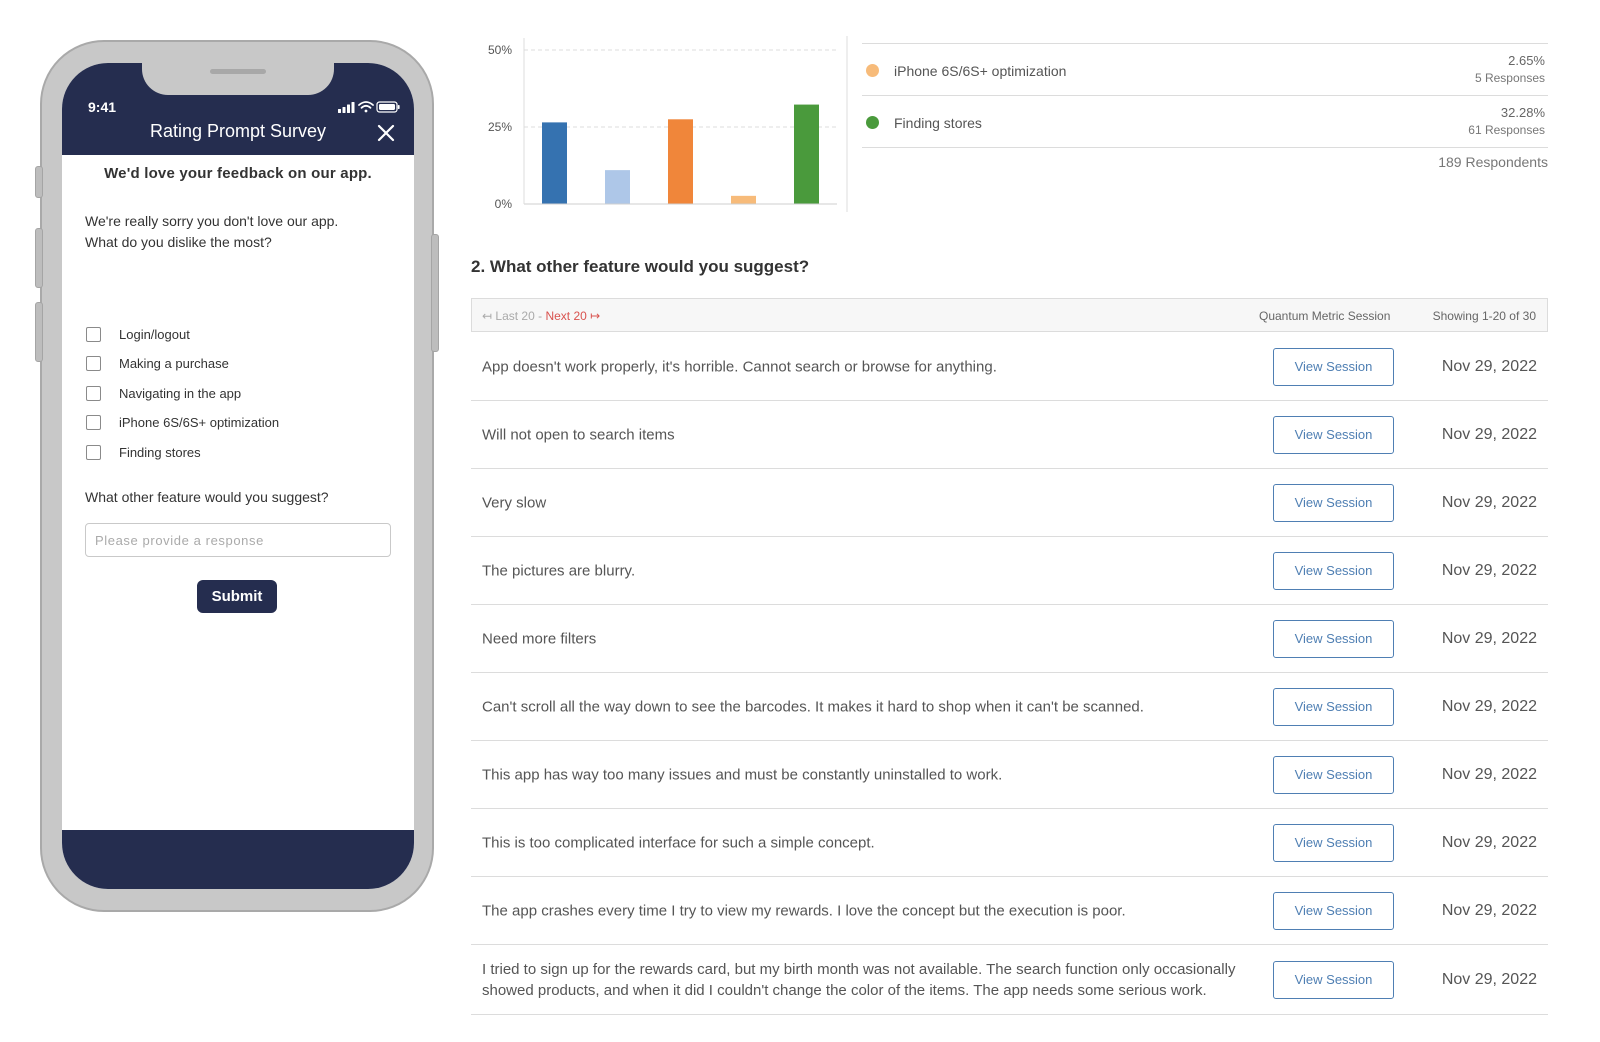 The height and width of the screenshot is (1042, 1600). What do you see at coordinates (1526, 60) in the screenshot?
I see `legend-percent: 2.65%` at bounding box center [1526, 60].